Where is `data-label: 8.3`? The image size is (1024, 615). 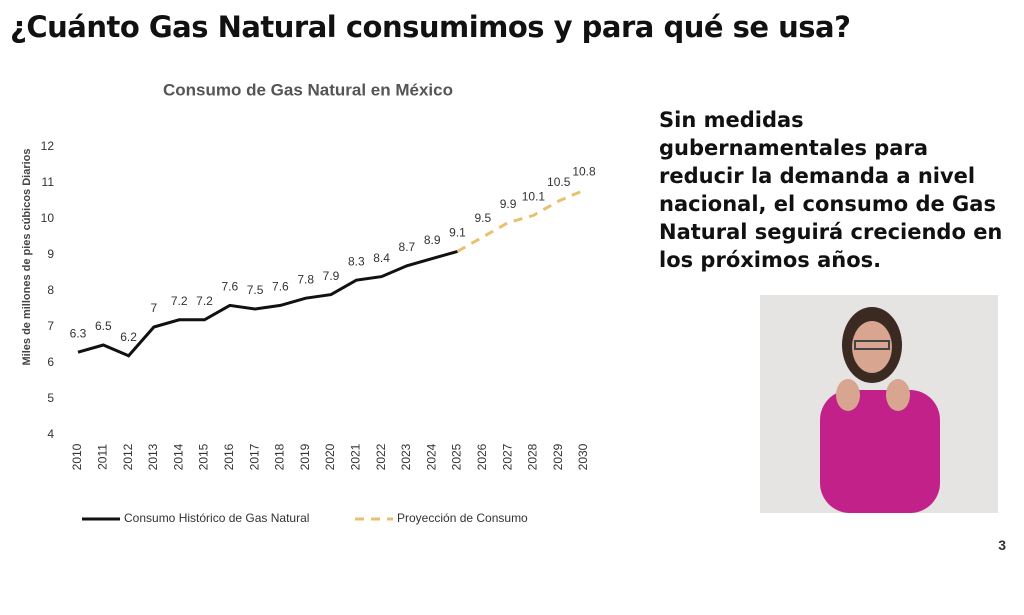 data-label: 8.3 is located at coordinates (356, 261).